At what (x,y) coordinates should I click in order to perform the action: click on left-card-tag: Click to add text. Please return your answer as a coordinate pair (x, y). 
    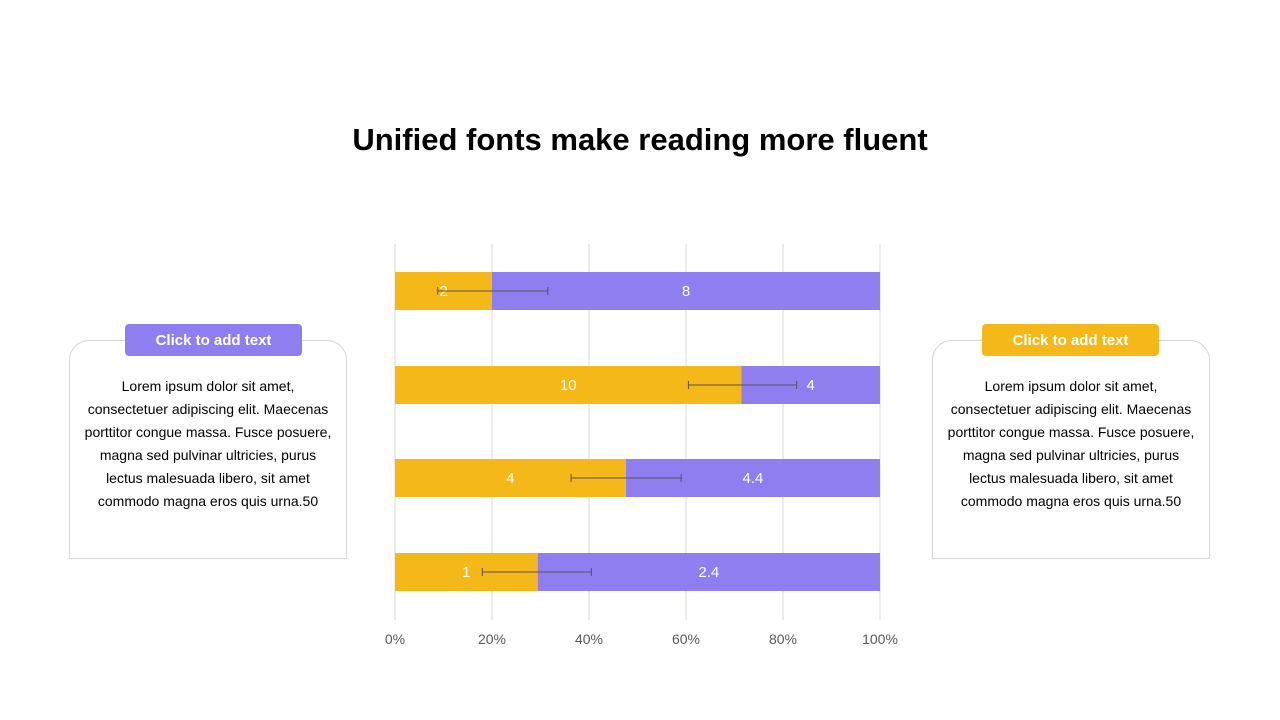
    Looking at the image, I should click on (213, 340).